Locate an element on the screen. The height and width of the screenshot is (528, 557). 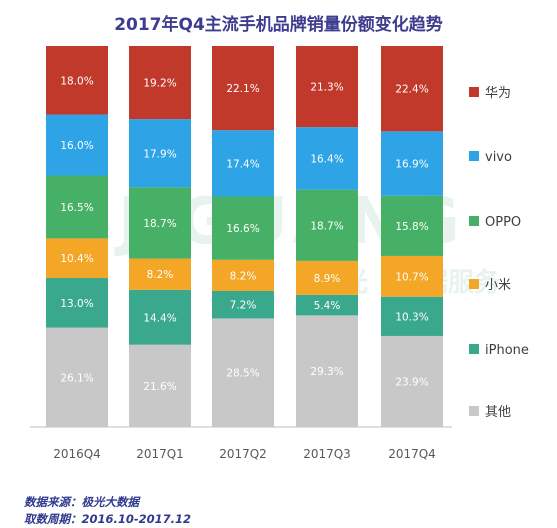
legend-label: 华为 is located at coordinates (498, 93).